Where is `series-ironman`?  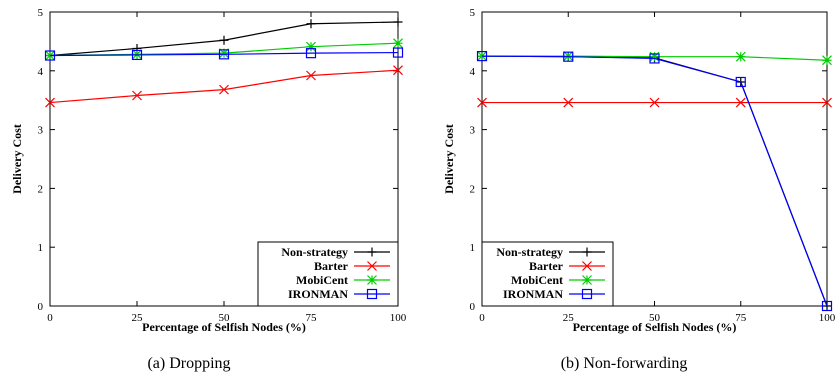
series-ironman is located at coordinates (224, 54).